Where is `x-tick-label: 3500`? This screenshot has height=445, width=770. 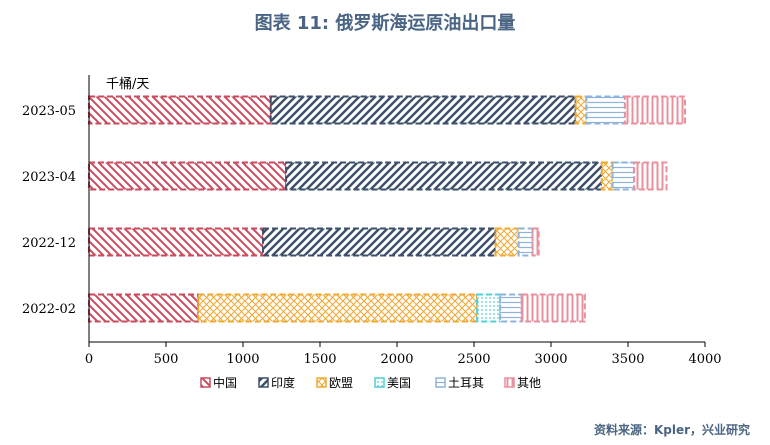 x-tick-label: 3500 is located at coordinates (627, 359).